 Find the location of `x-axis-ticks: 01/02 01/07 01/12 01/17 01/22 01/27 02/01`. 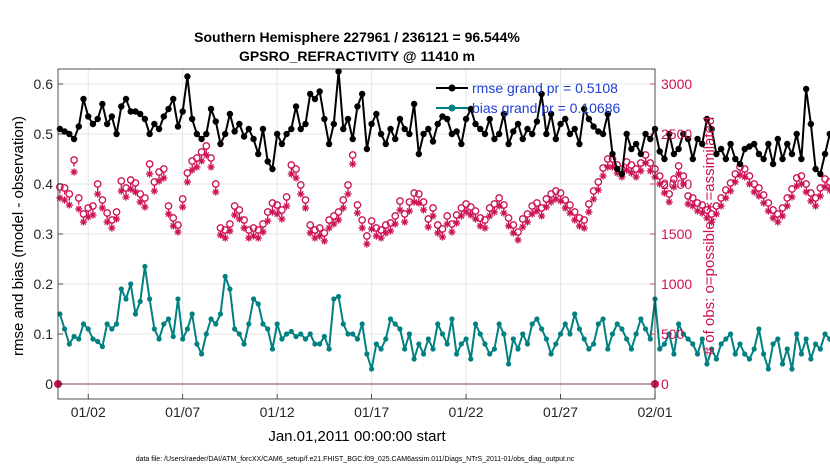

x-axis-ticks: 01/02 01/07 01/12 01/17 01/22 01/27 02/01 is located at coordinates (372, 407).